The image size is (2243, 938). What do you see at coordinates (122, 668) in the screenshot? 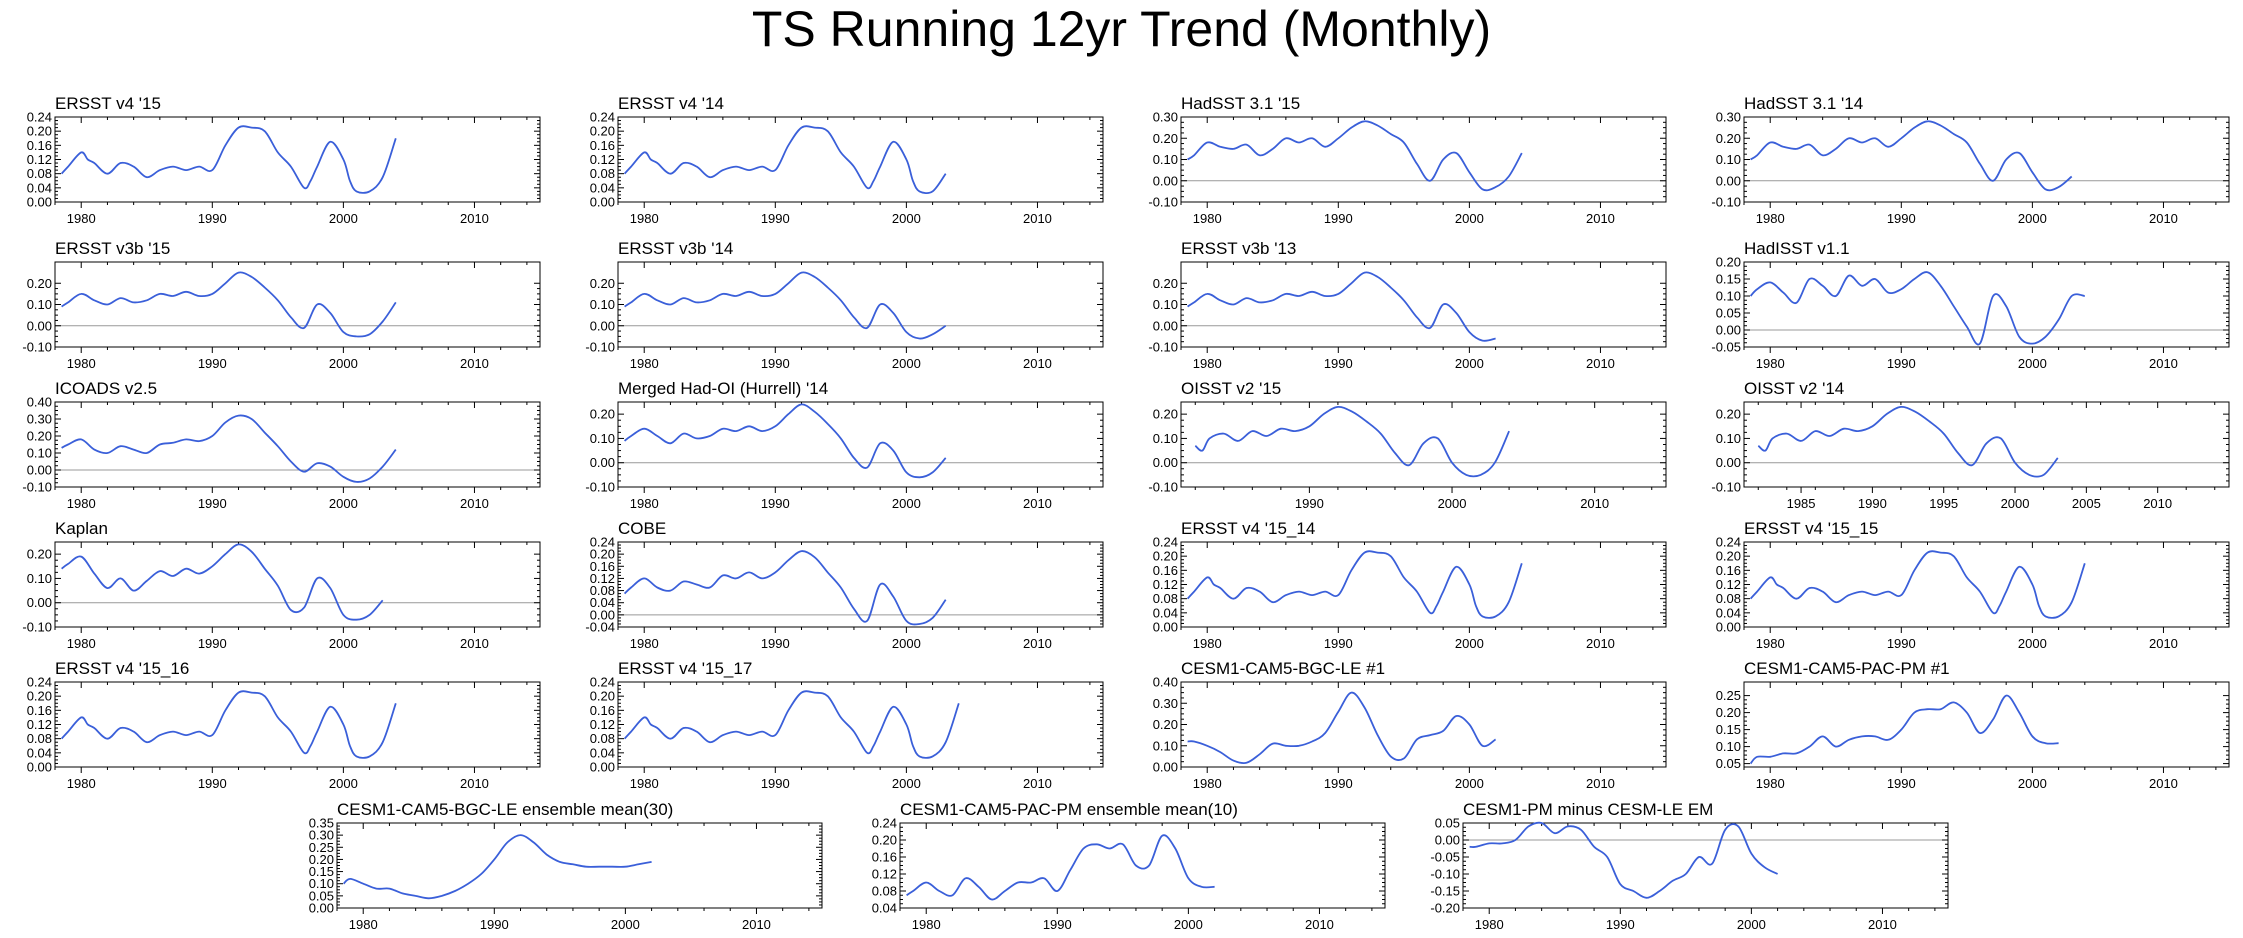
I see `panel-title: ERSST v4 '15_16` at bounding box center [122, 668].